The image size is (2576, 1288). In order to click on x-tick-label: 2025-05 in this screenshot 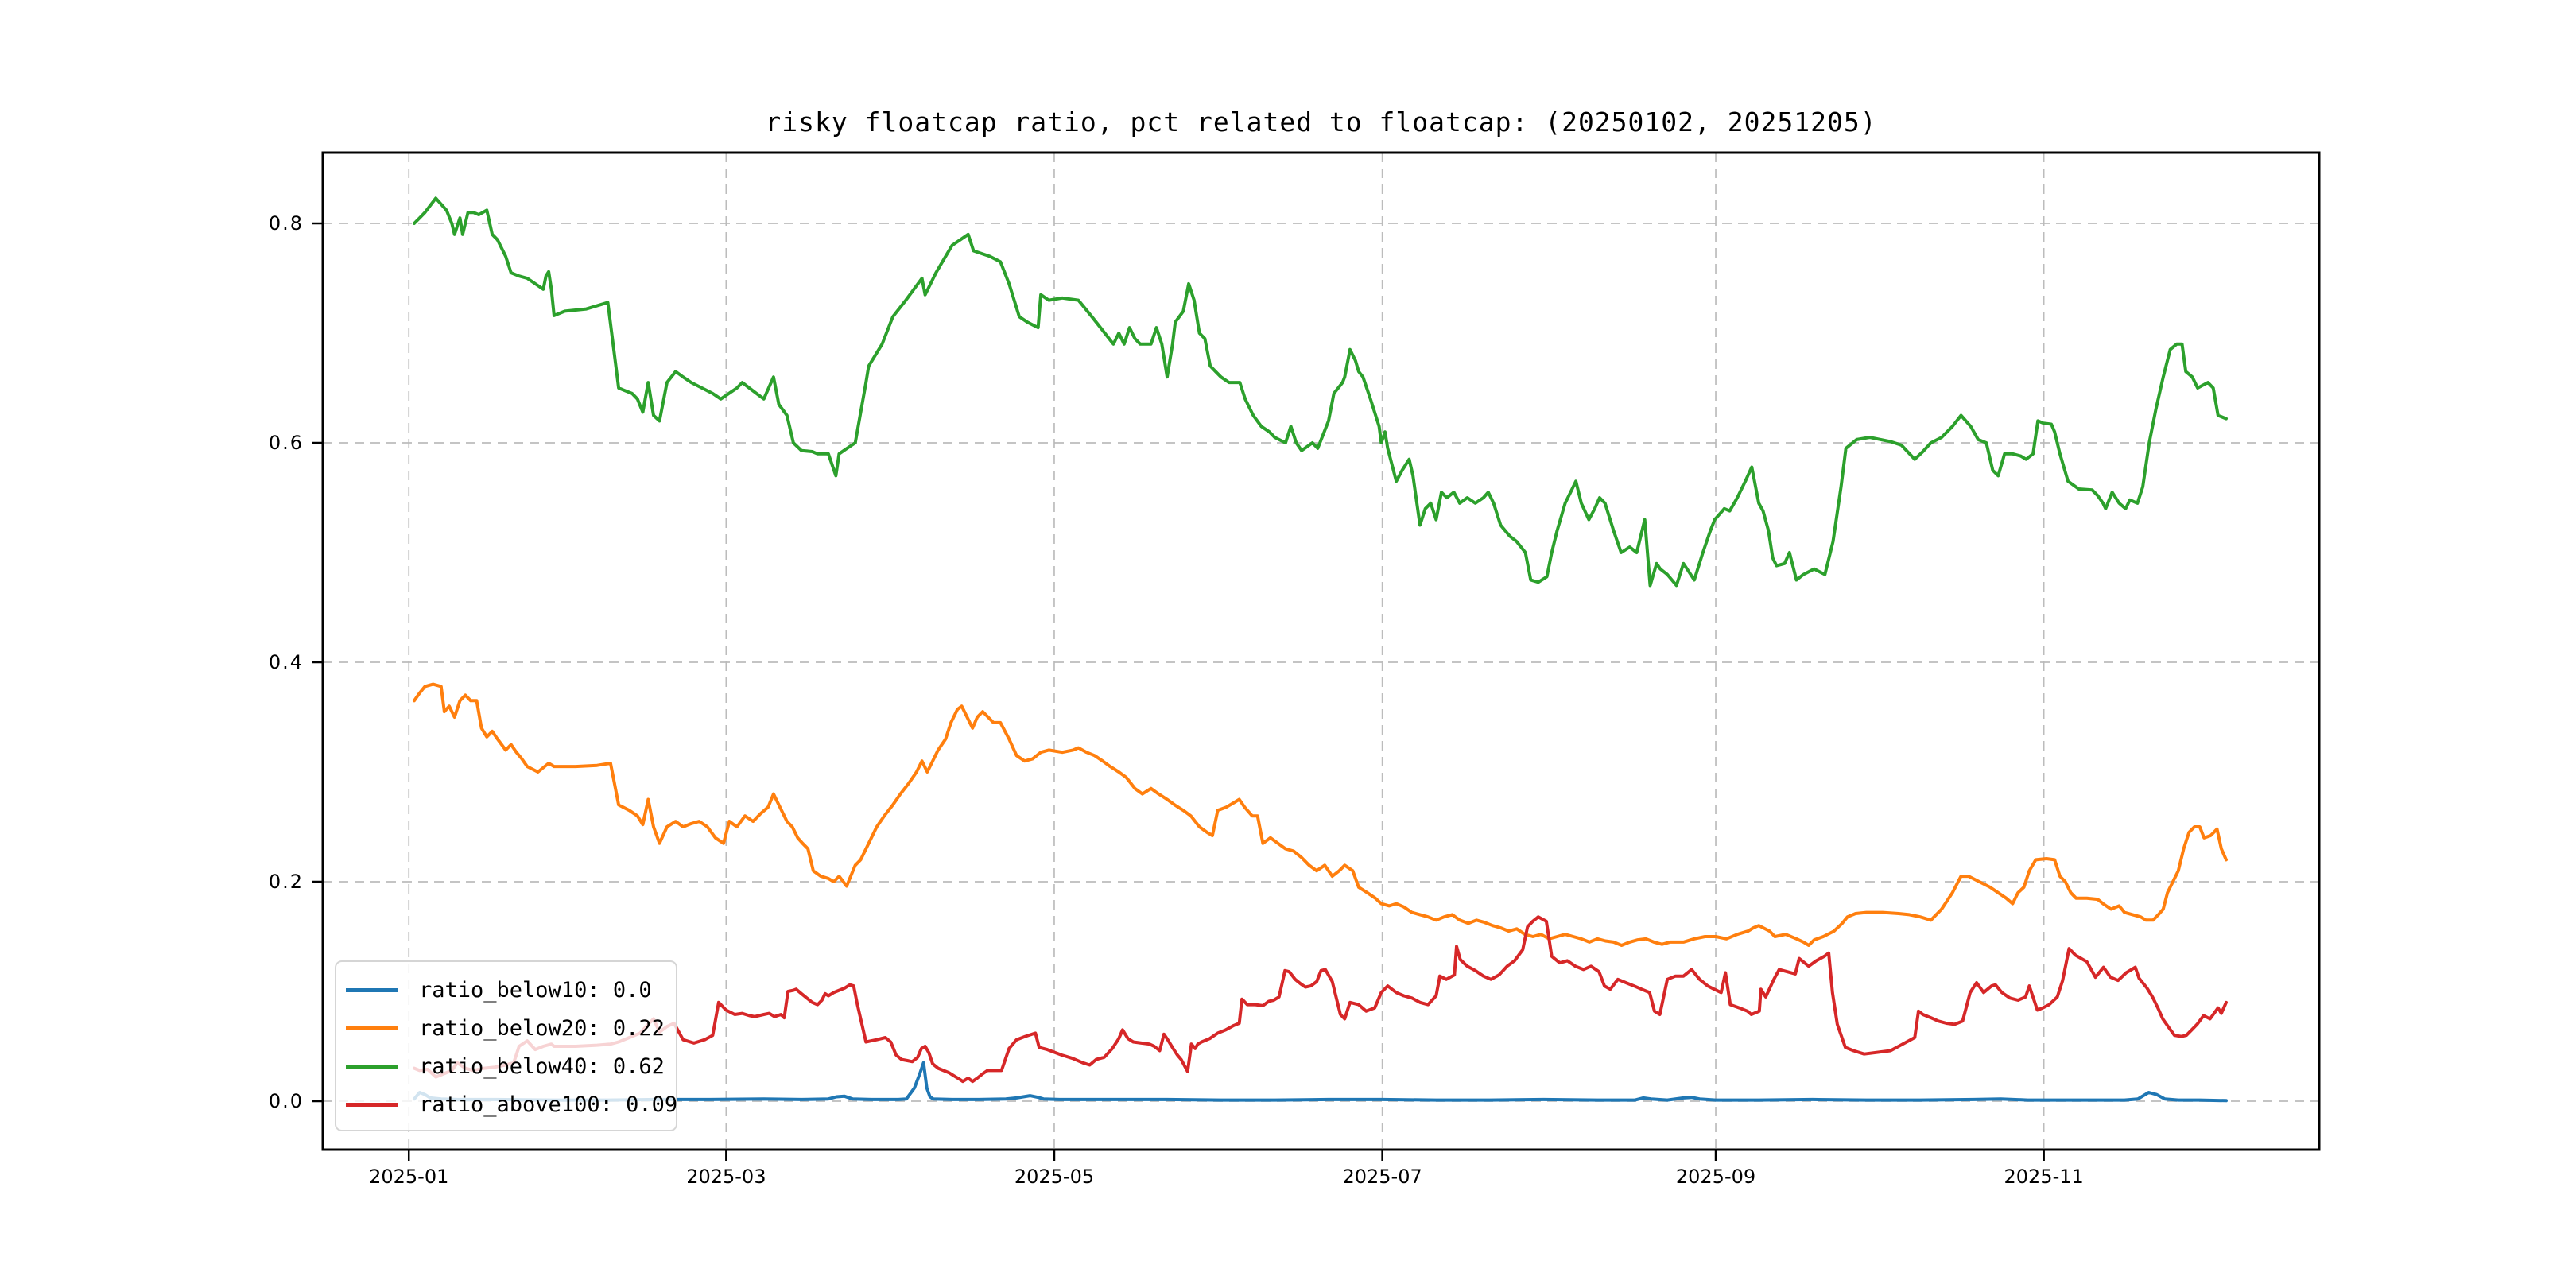, I will do `click(1054, 1177)`.